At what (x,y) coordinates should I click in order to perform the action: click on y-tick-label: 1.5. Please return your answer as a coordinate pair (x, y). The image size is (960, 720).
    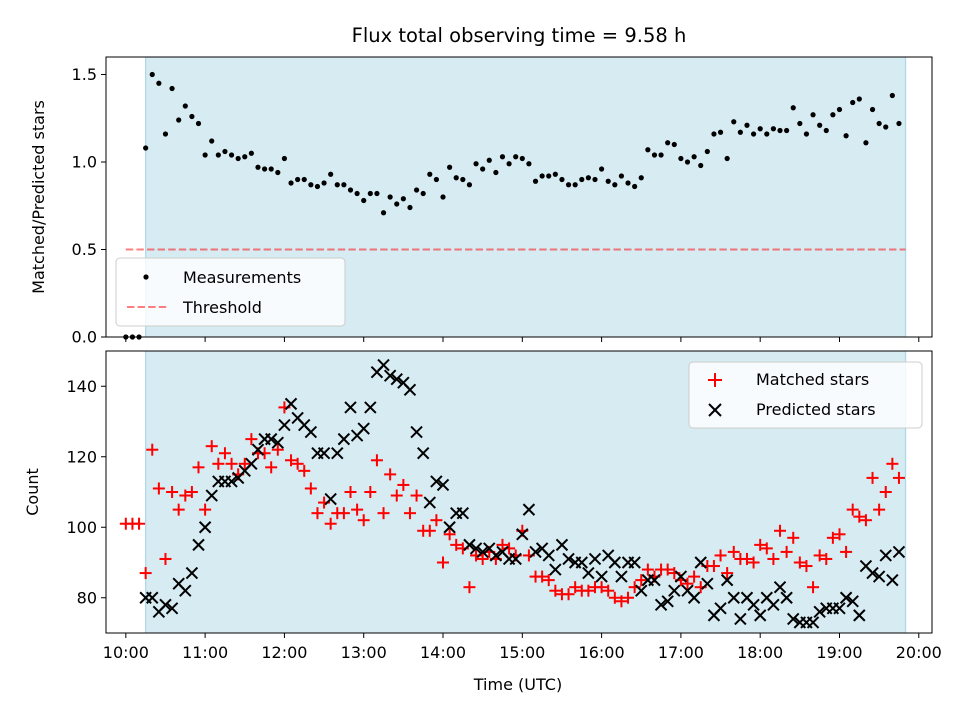
    Looking at the image, I should click on (84, 74).